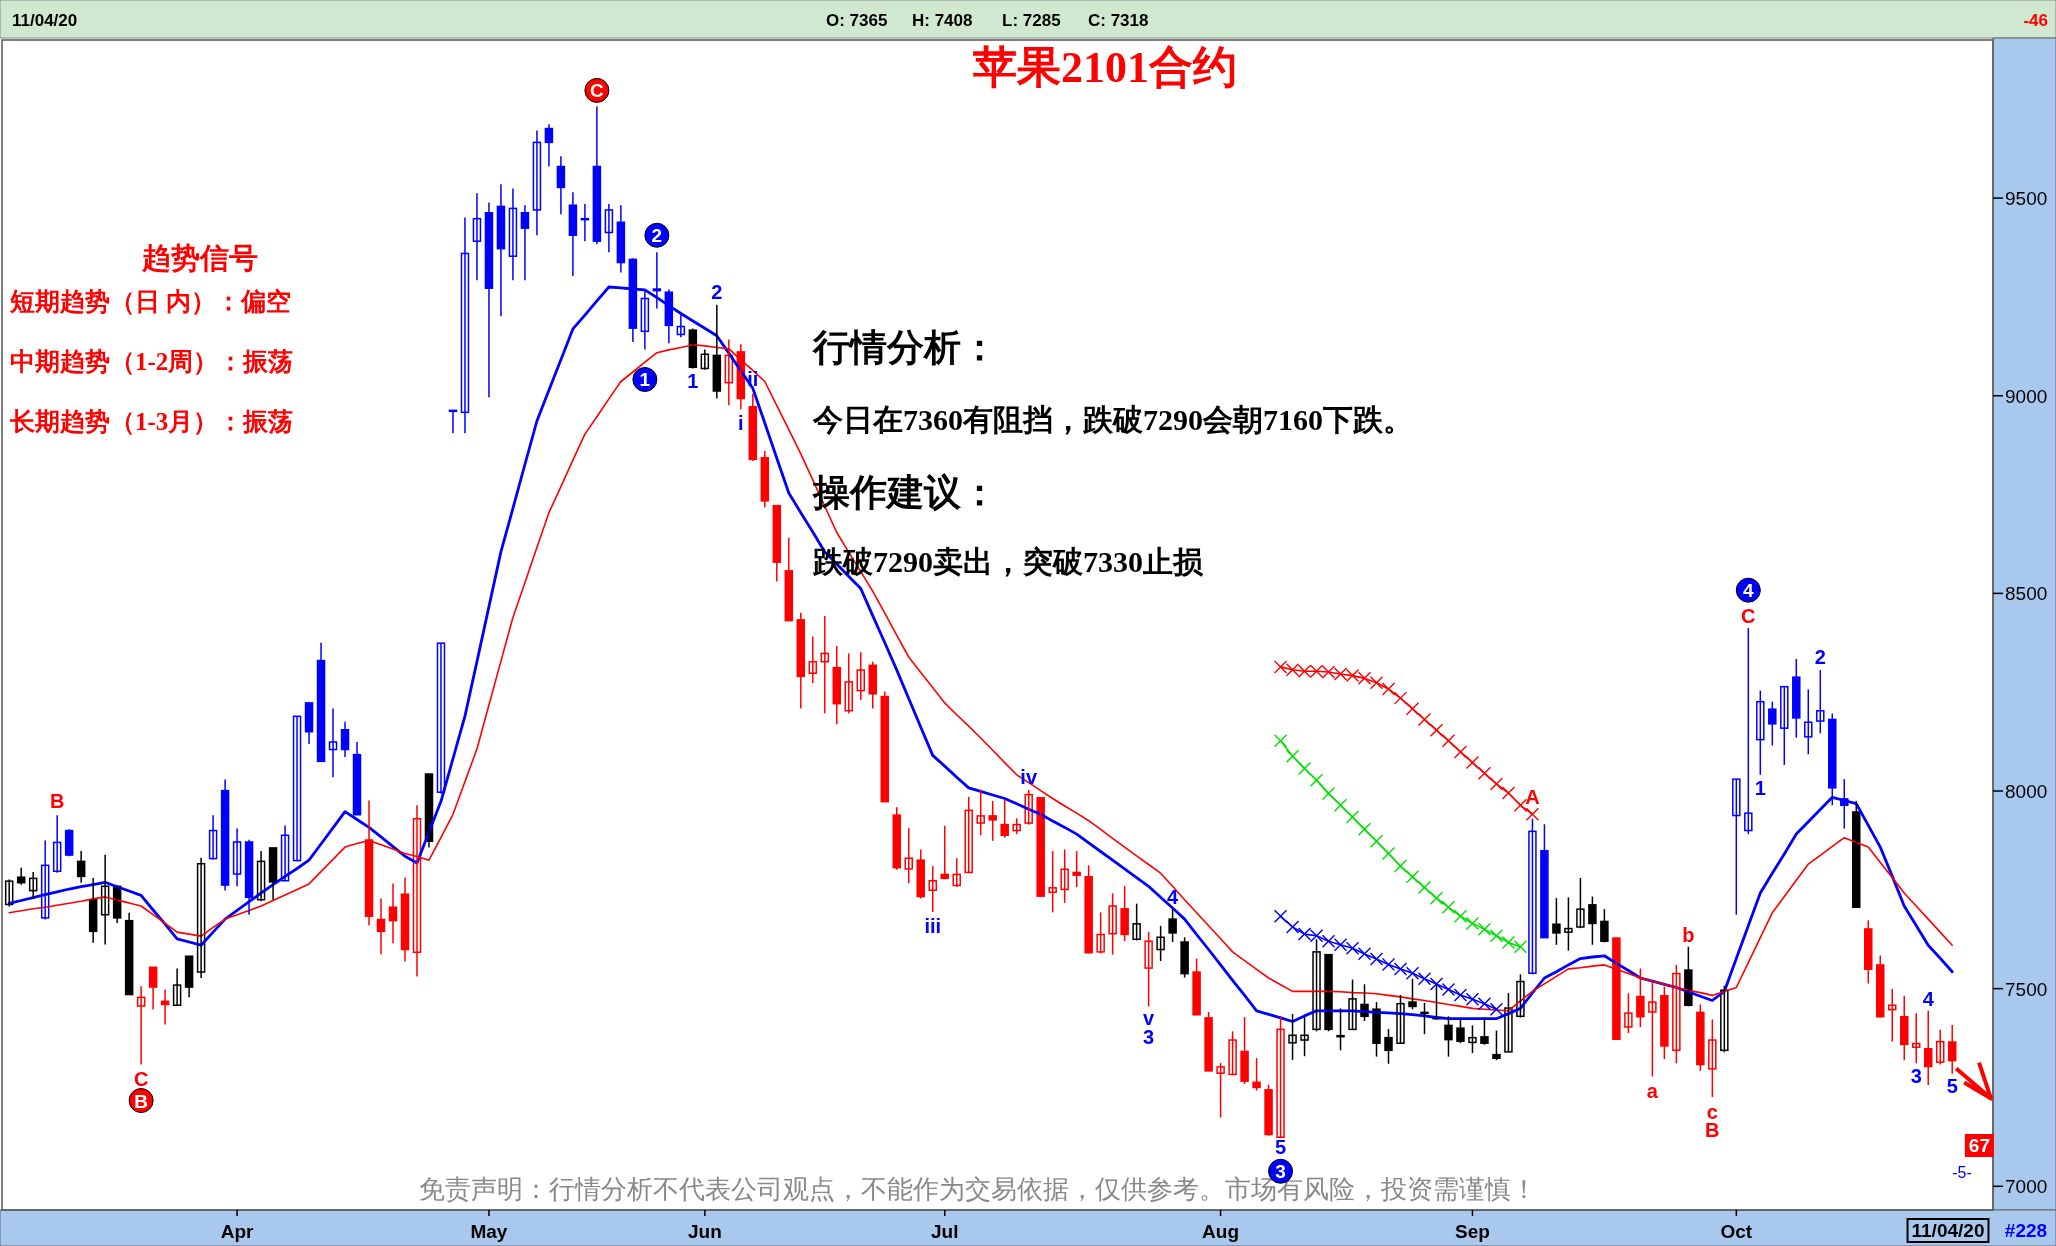 This screenshot has width=2056, height=1246. What do you see at coordinates (905, 347) in the screenshot?
I see `annotation: 行情分析：` at bounding box center [905, 347].